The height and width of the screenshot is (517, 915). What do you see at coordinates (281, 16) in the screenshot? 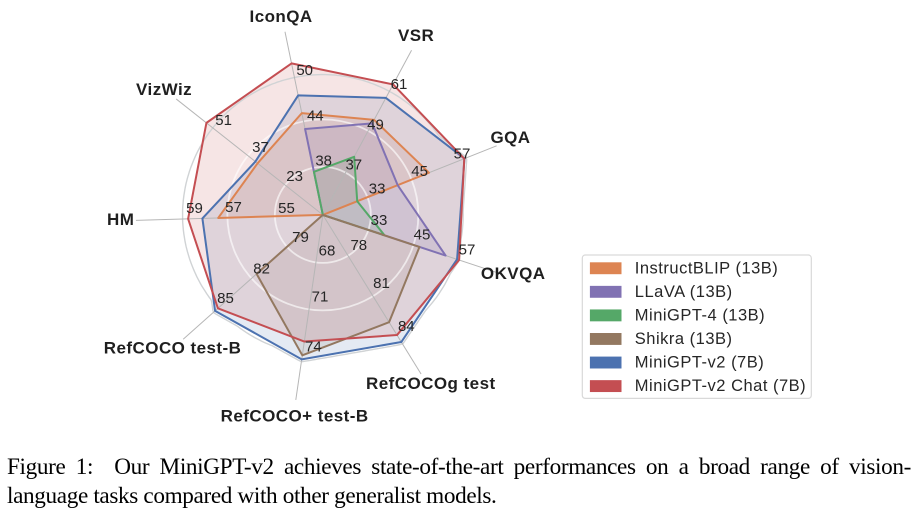
I see `svg-text: IconQA` at bounding box center [281, 16].